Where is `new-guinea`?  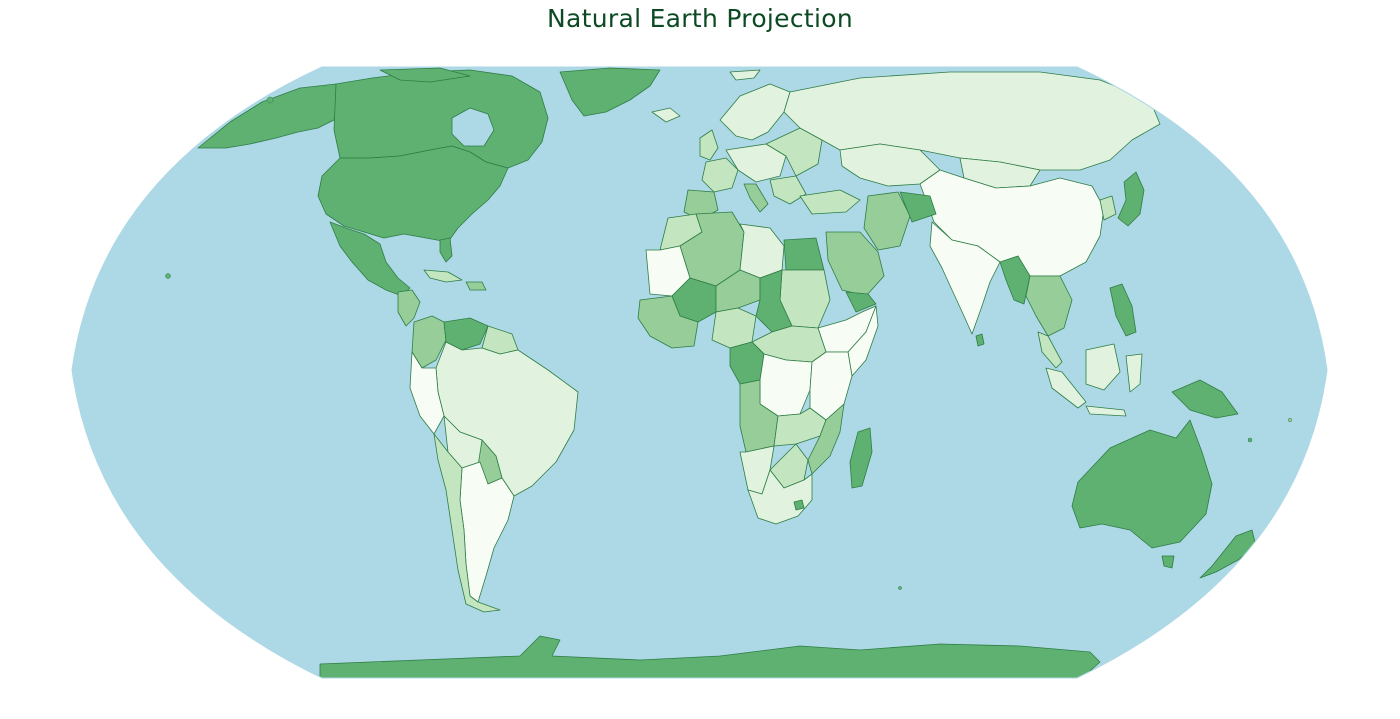 new-guinea is located at coordinates (1205, 399).